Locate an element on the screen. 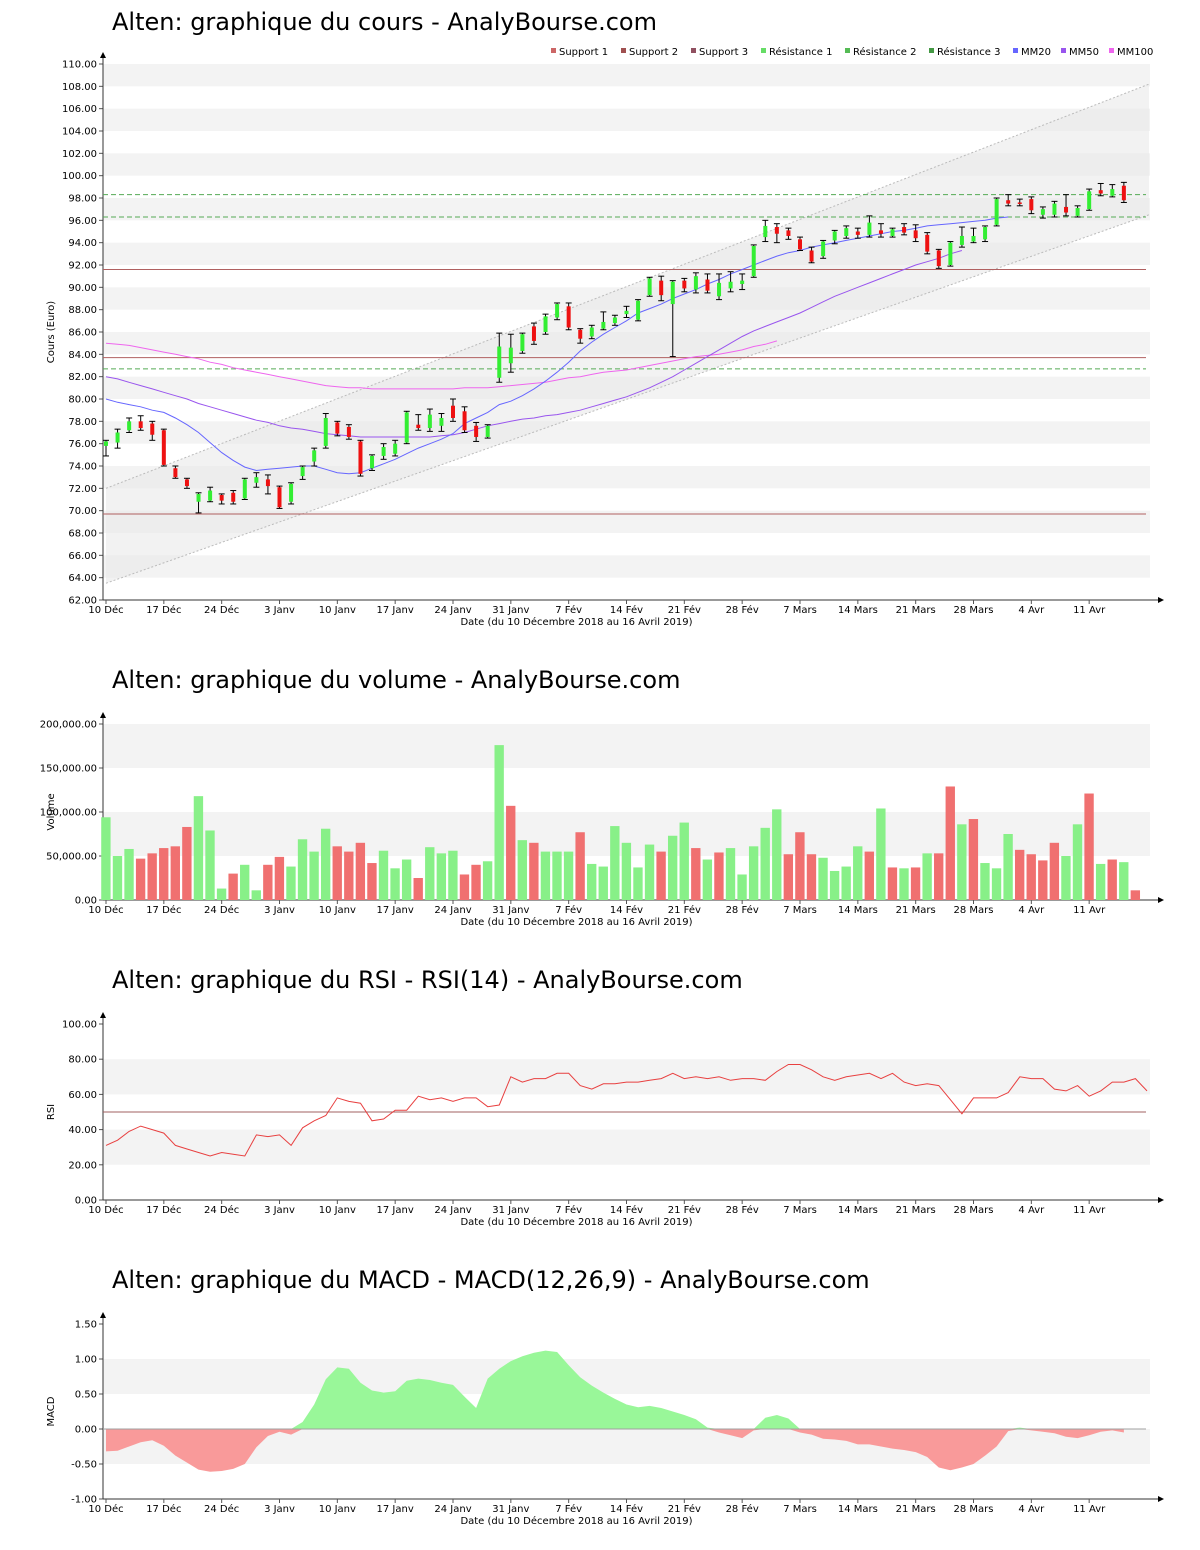  x-tick-label: 17 Déc is located at coordinates (163, 910).